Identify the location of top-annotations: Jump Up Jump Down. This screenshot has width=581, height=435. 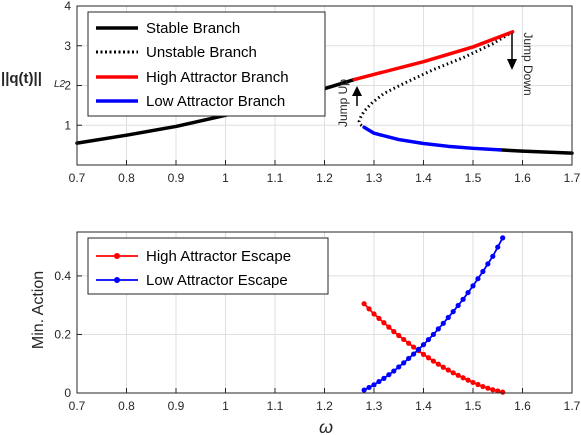
(435, 79).